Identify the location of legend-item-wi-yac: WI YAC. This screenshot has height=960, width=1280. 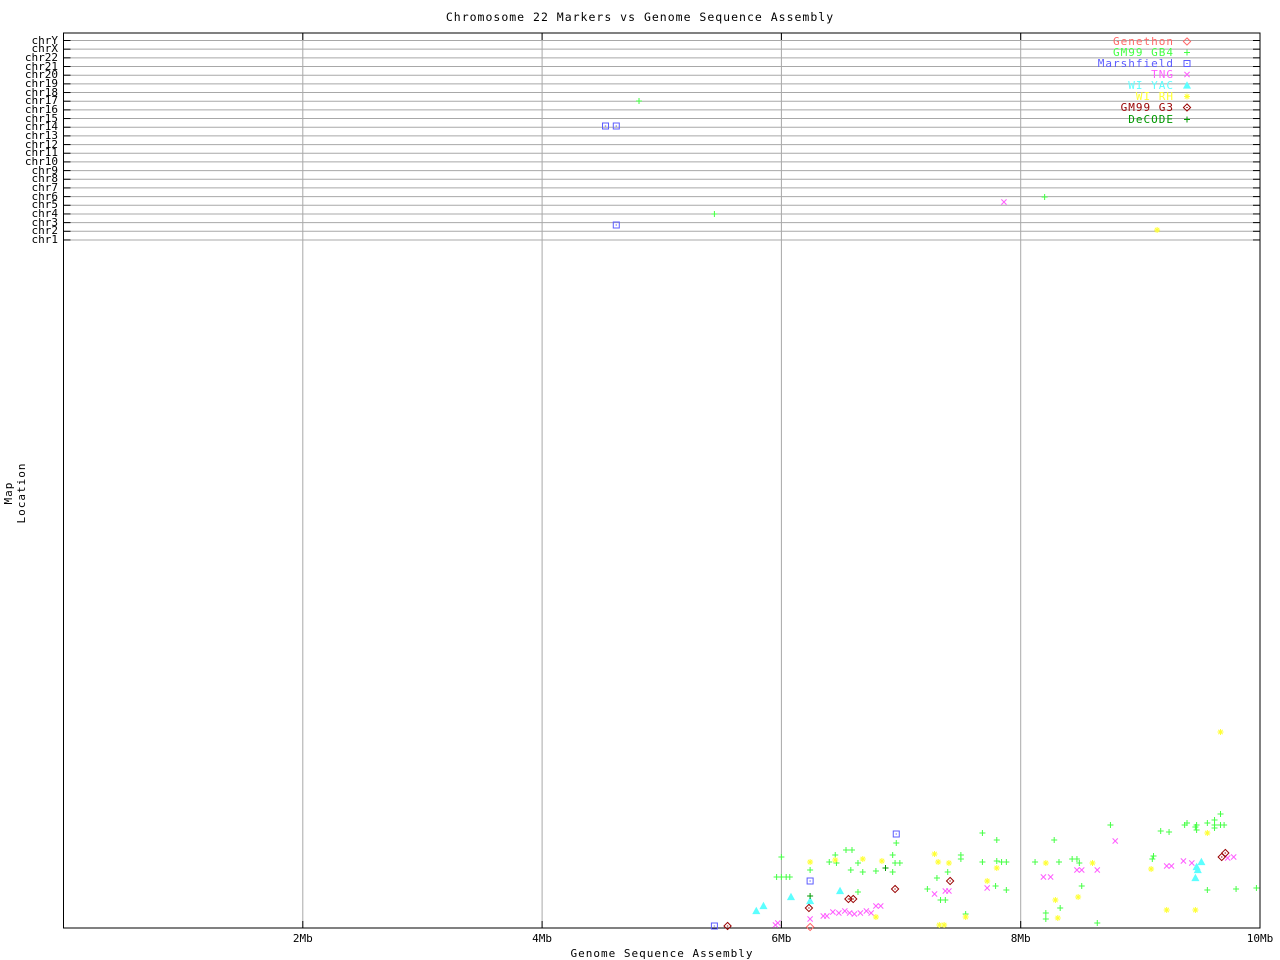
(1140, 85).